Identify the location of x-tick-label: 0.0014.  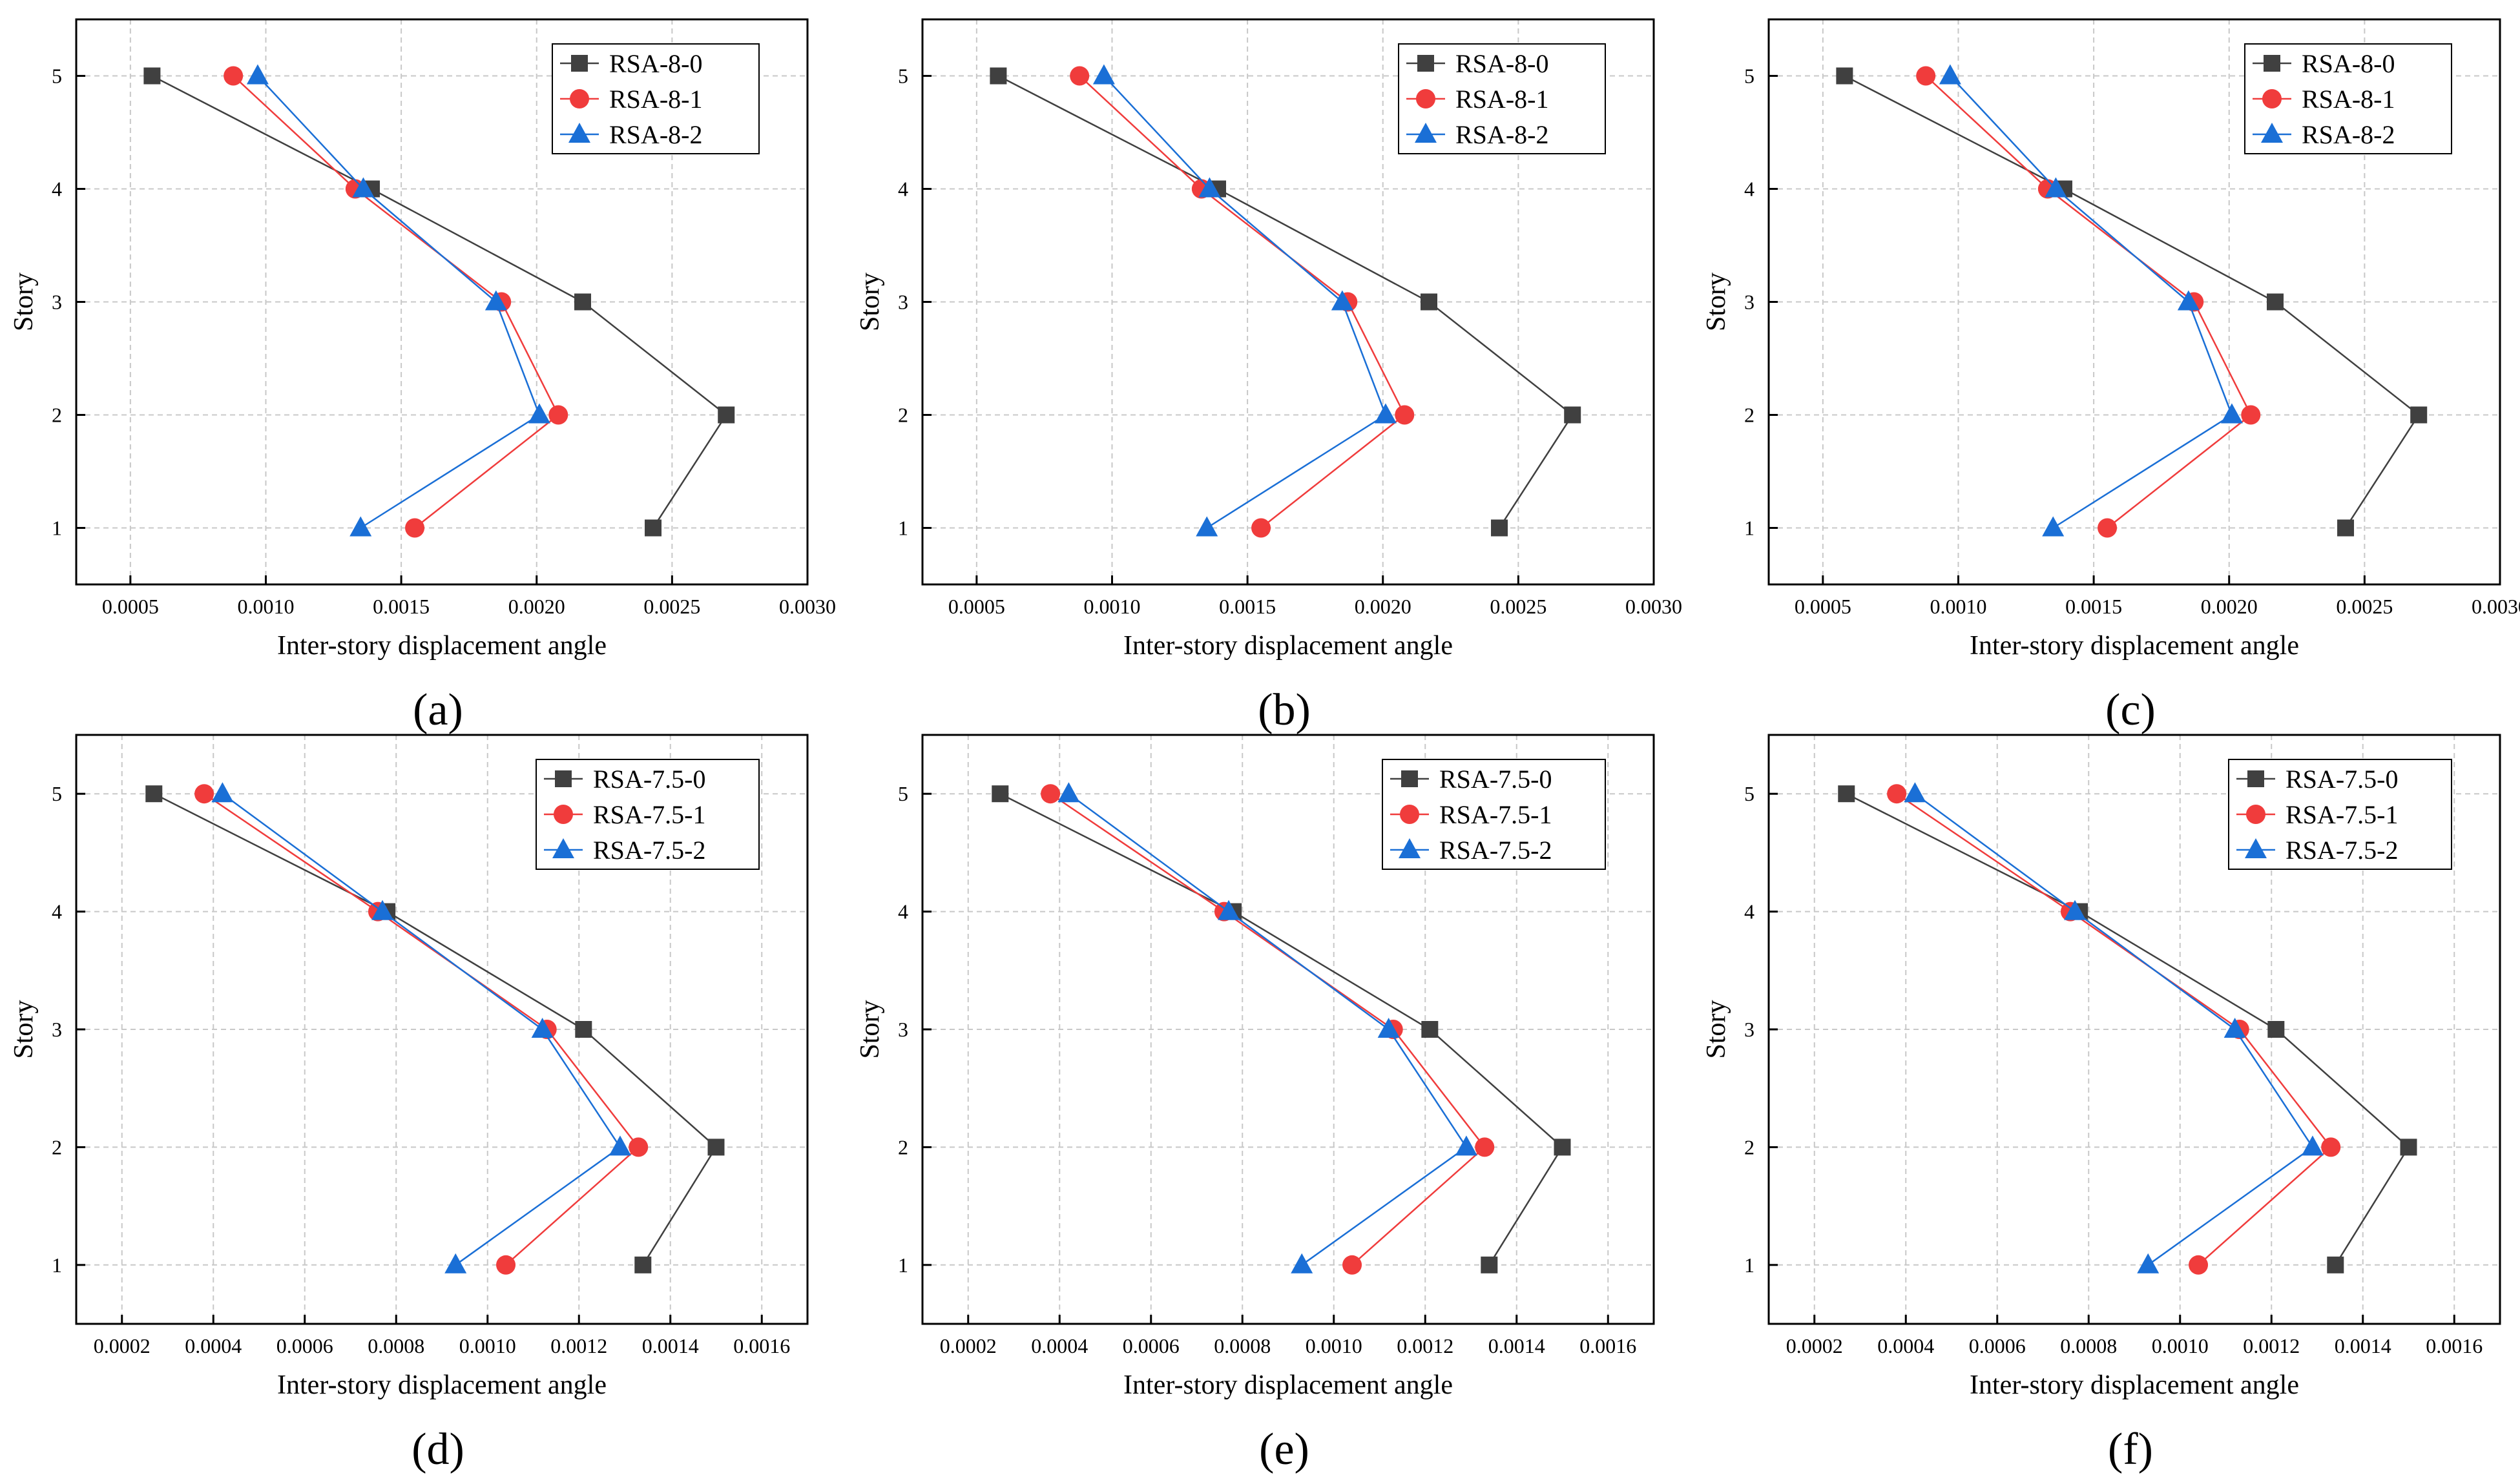
(2363, 1345).